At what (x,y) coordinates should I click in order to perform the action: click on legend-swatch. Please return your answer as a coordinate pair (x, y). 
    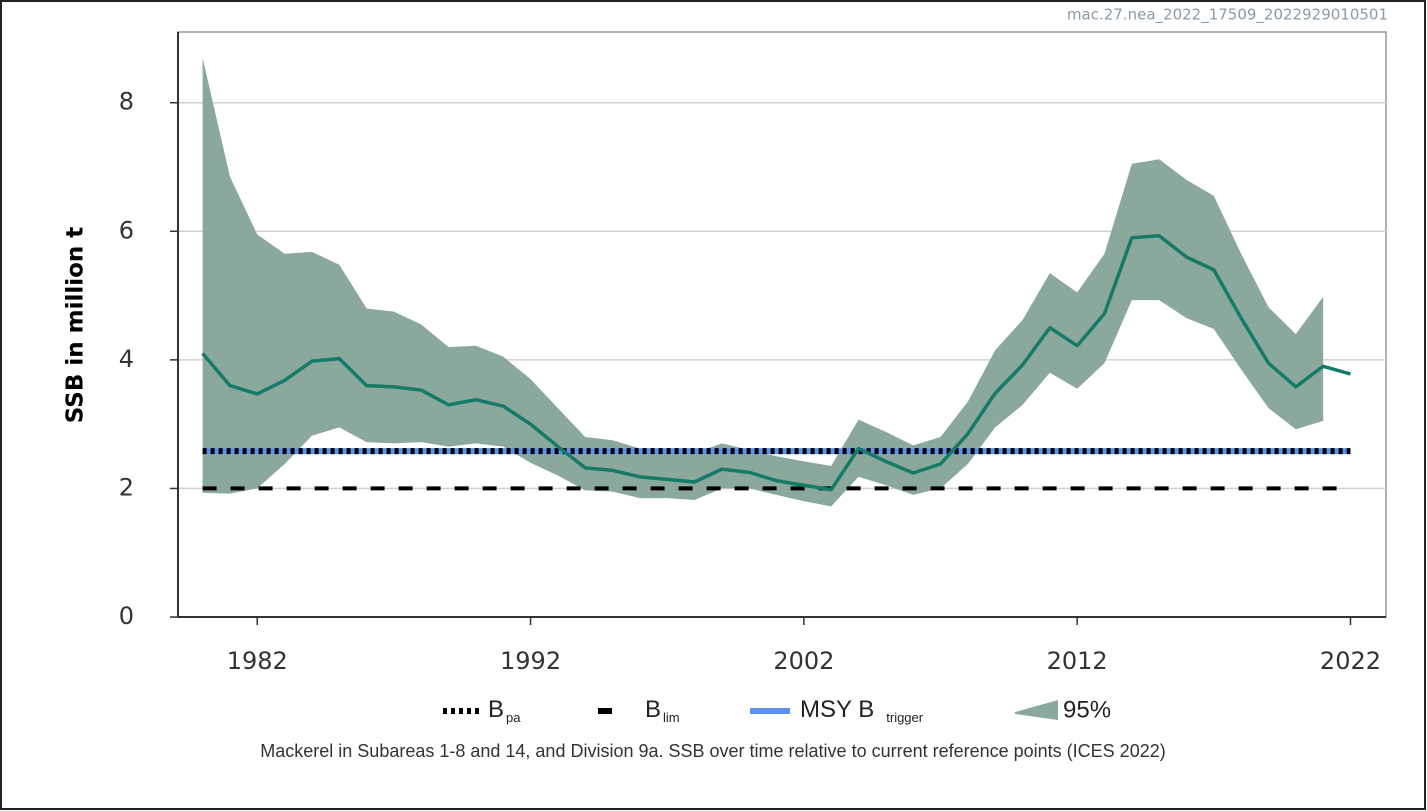
    Looking at the image, I should click on (1036, 710).